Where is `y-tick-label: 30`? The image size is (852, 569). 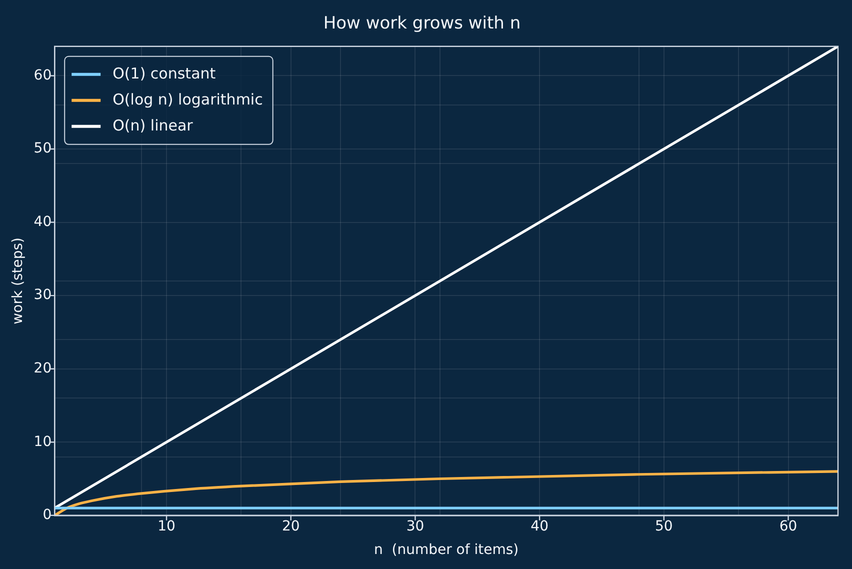
y-tick-label: 30 is located at coordinates (43, 295).